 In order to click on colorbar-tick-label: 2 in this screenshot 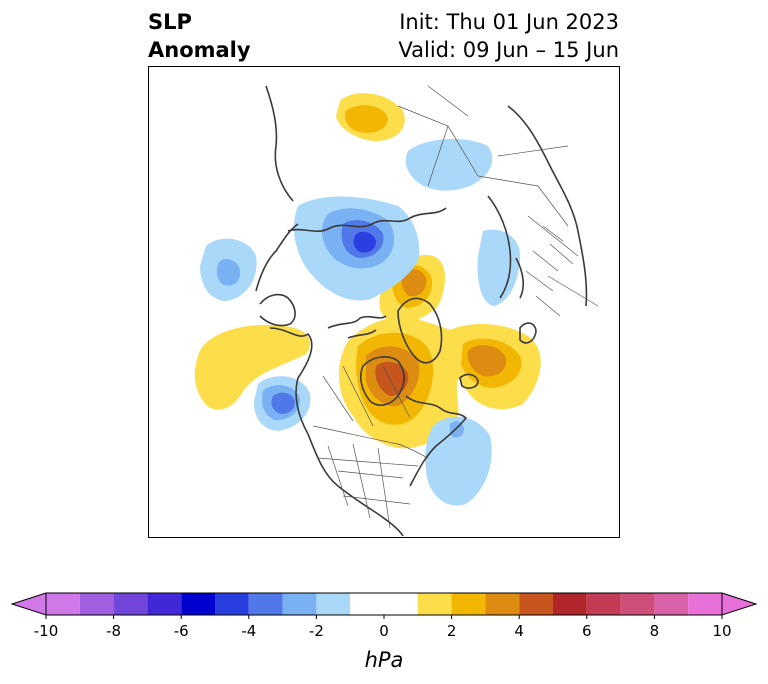, I will do `click(452, 631)`.